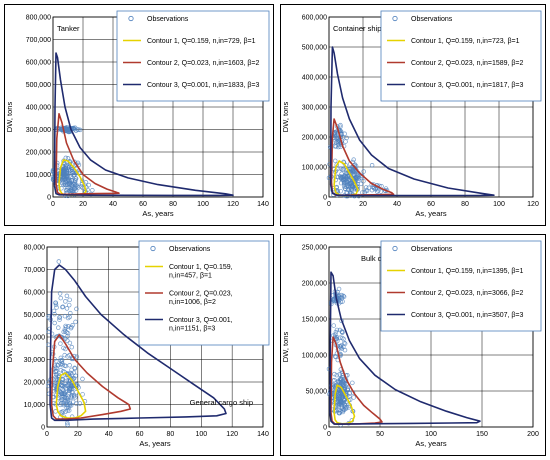 The height and width of the screenshot is (460, 550). I want to click on ship-type-annotation: General cargo ship, so click(221, 402).